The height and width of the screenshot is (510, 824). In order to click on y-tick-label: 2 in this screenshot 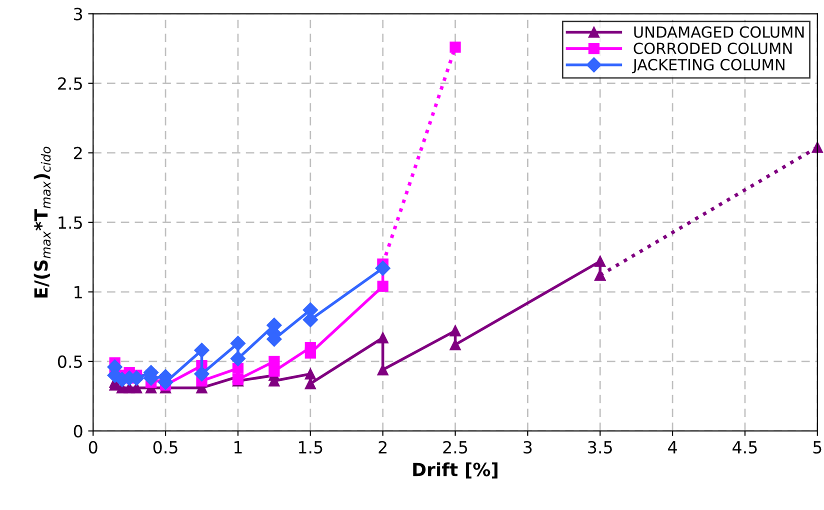, I will do `click(78, 153)`.